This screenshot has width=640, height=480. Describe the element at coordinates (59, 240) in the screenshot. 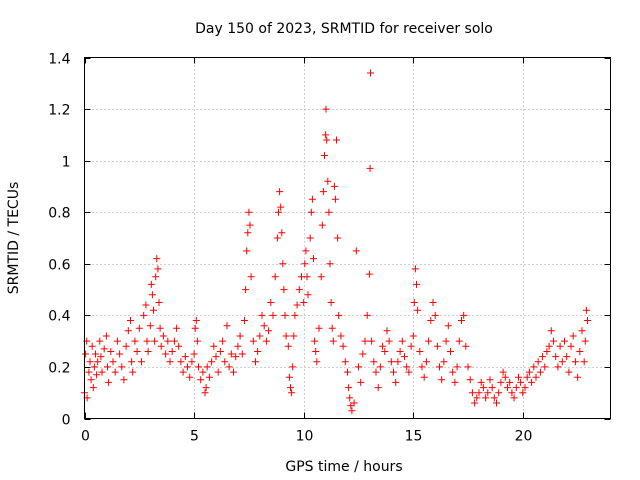

I see `y-tick-labels: 0 0.2 0.4 0.6 0.8 1 1.2 1.4` at that location.